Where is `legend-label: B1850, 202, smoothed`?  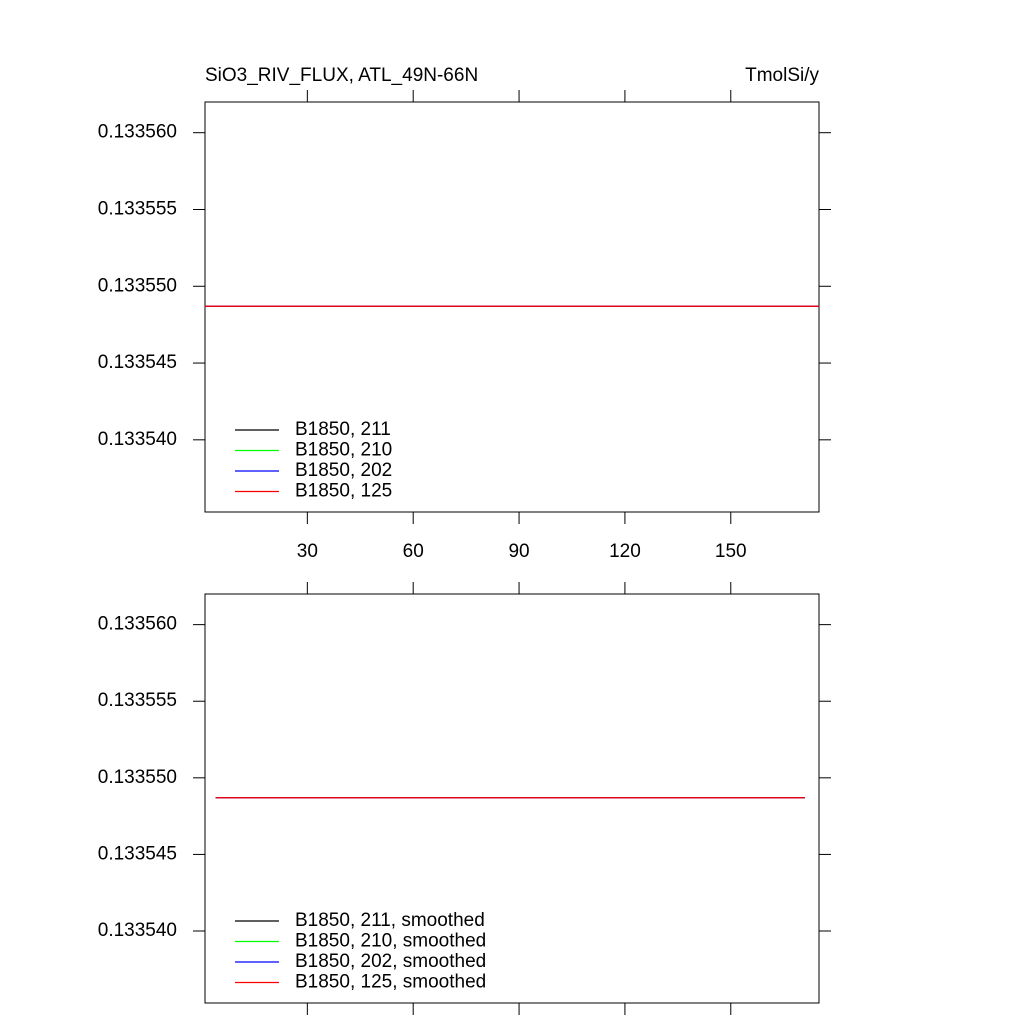 legend-label: B1850, 202, smoothed is located at coordinates (390, 961).